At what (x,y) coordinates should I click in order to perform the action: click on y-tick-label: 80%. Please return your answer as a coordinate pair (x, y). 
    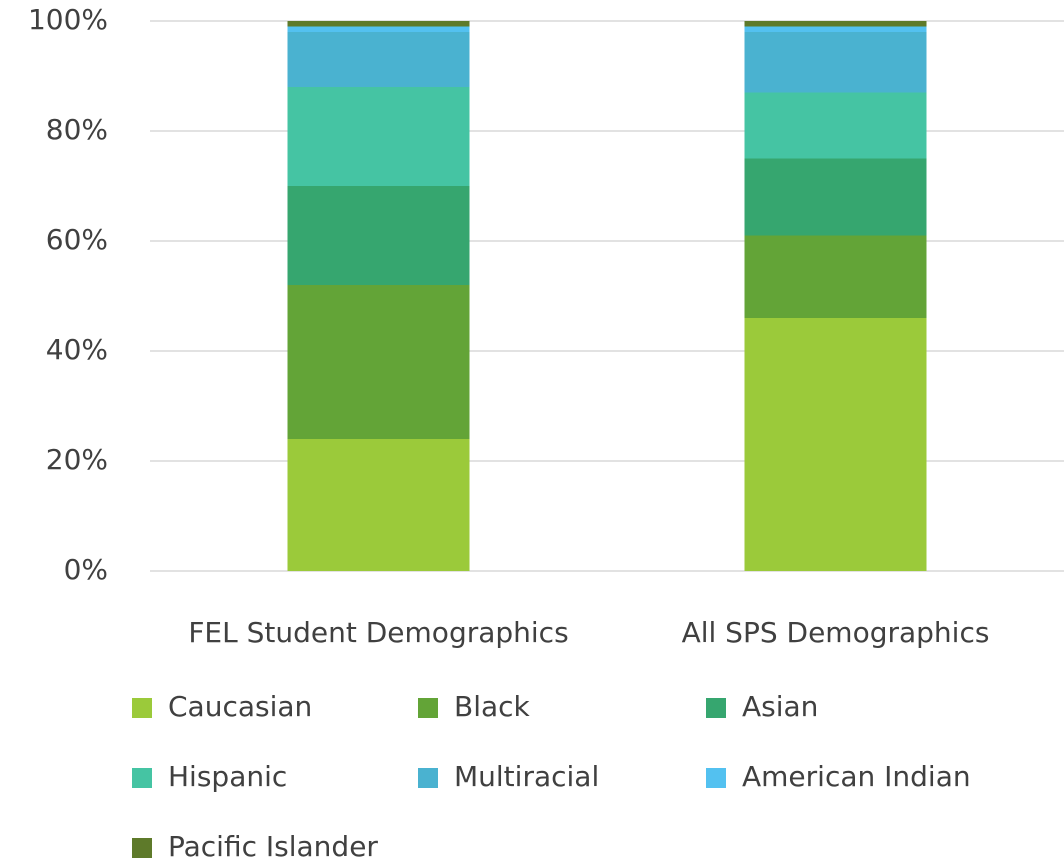
    Looking at the image, I should click on (77, 129).